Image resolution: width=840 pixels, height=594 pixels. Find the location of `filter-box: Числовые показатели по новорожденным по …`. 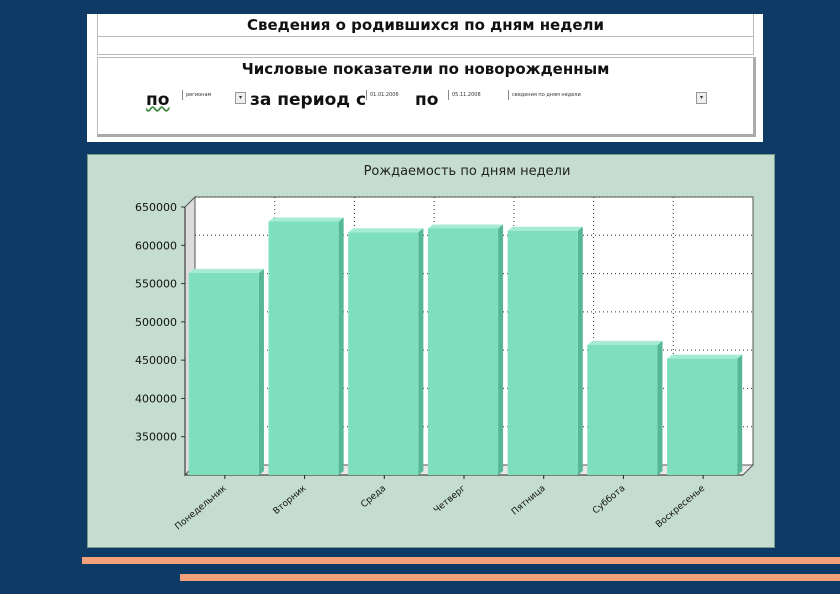

filter-box: Числовые показатели по новорожденным по … is located at coordinates (426, 97).